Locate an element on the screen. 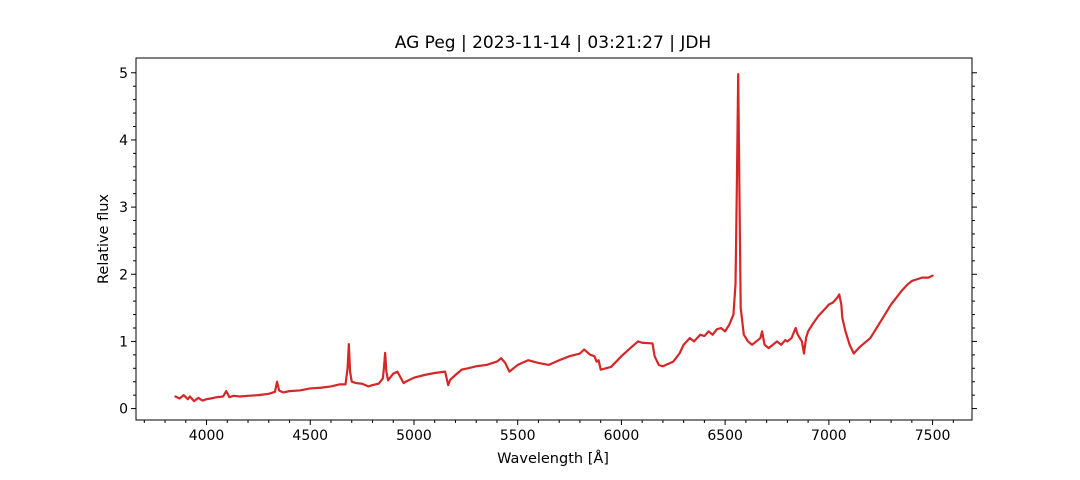 This screenshot has height=480, width=1080. x-tick-label: 4000 is located at coordinates (207, 436).